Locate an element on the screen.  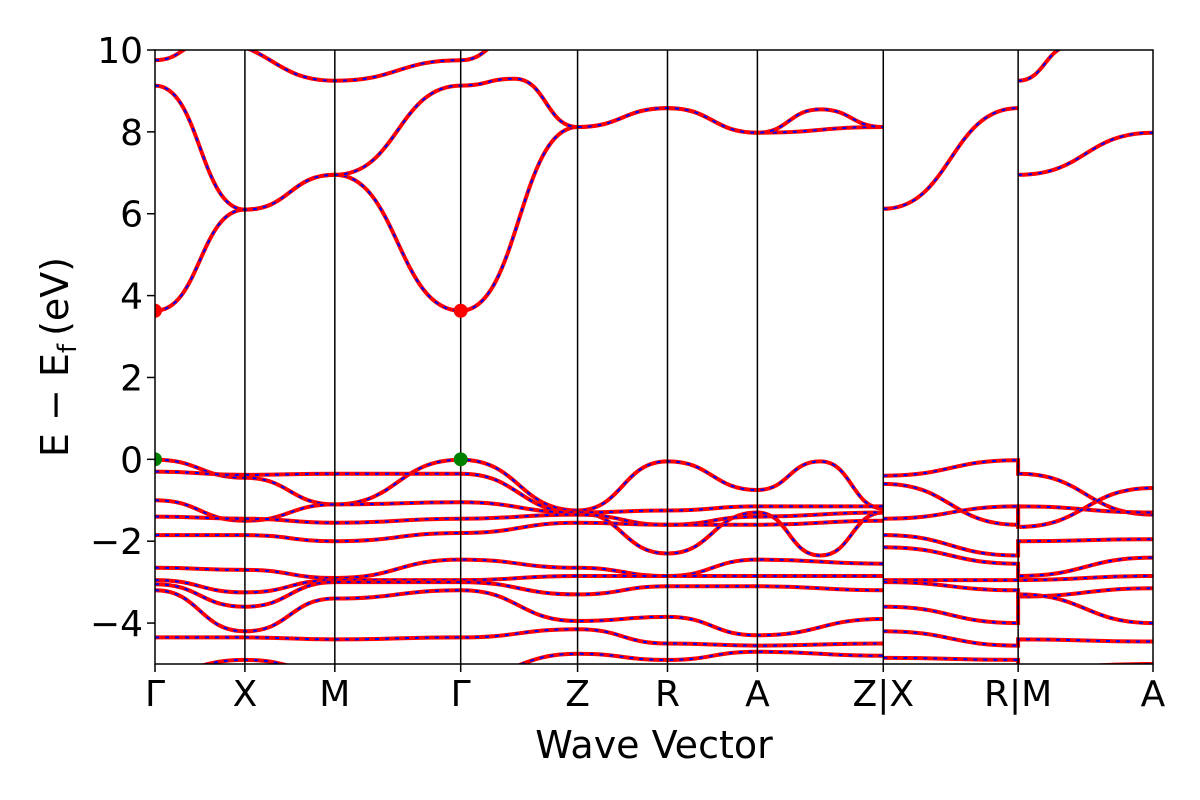
x-tick-label-0: Γ is located at coordinates (155, 694).